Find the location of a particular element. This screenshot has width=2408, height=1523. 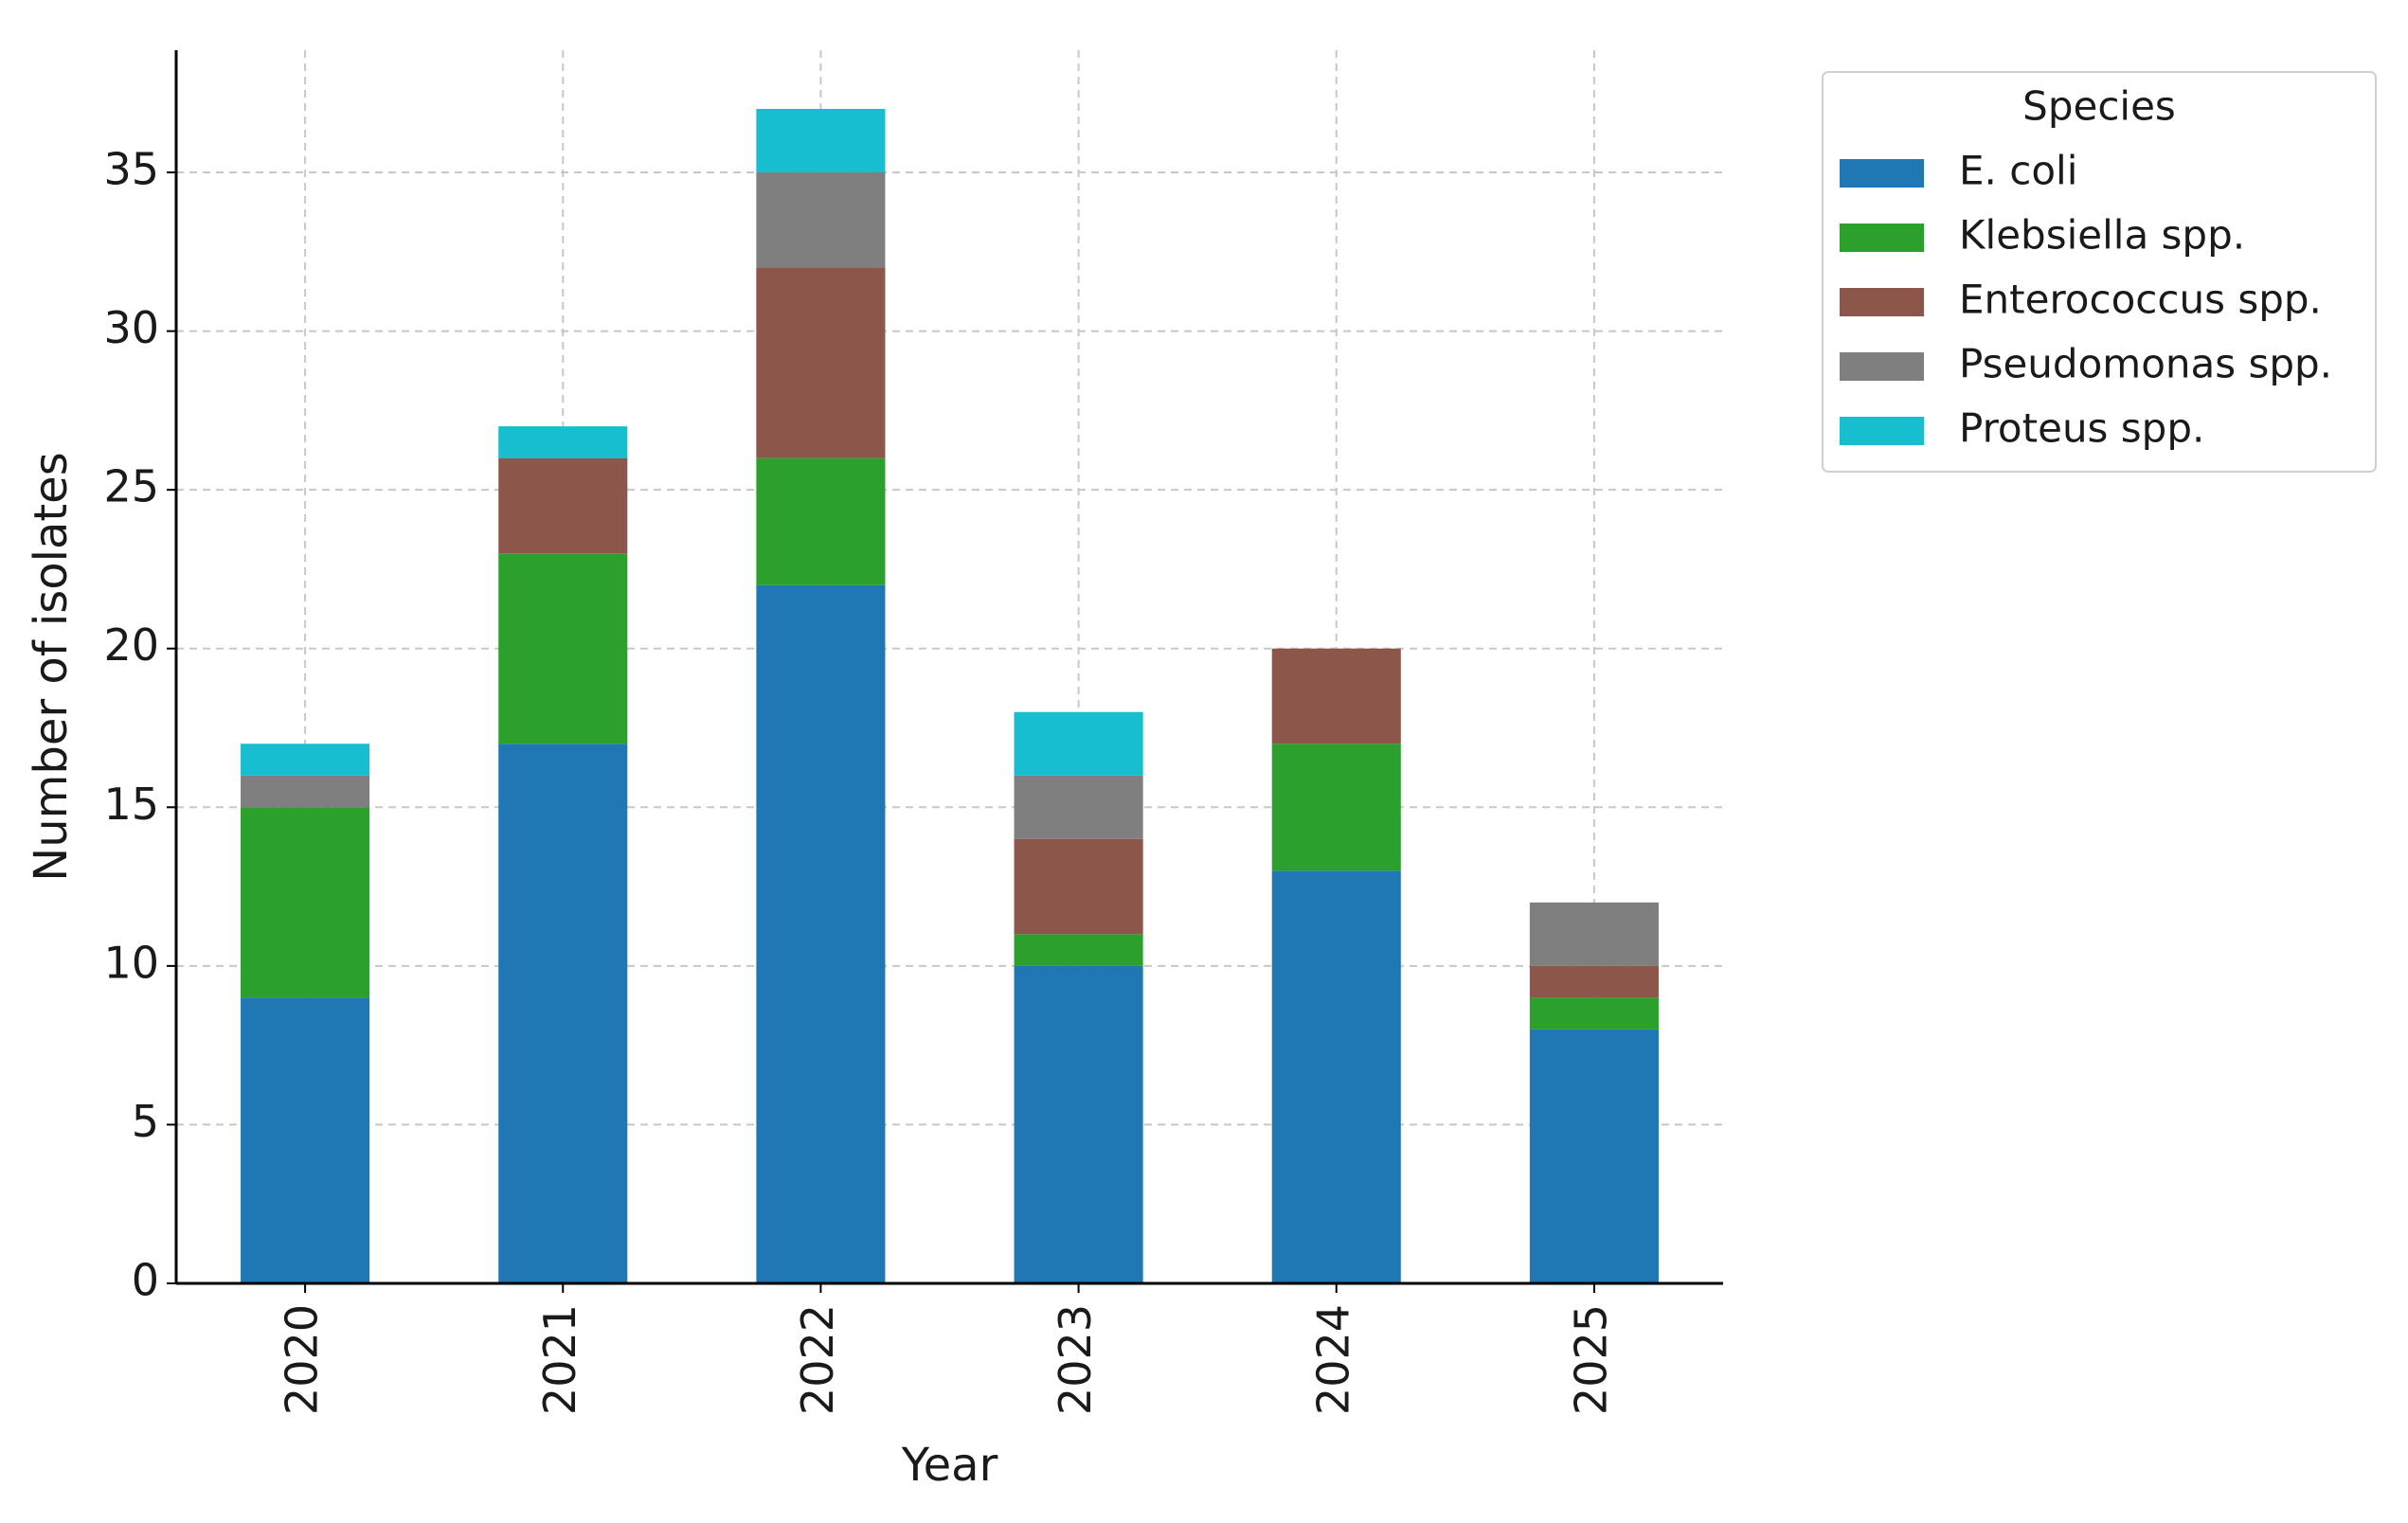

x-tick-label: 2021 is located at coordinates (559, 1359).